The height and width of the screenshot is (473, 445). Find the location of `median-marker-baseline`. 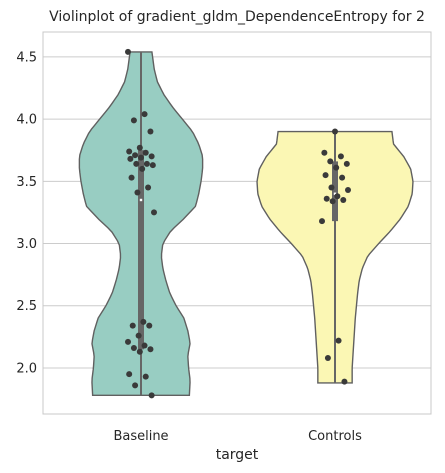

median-marker-baseline is located at coordinates (141, 200).